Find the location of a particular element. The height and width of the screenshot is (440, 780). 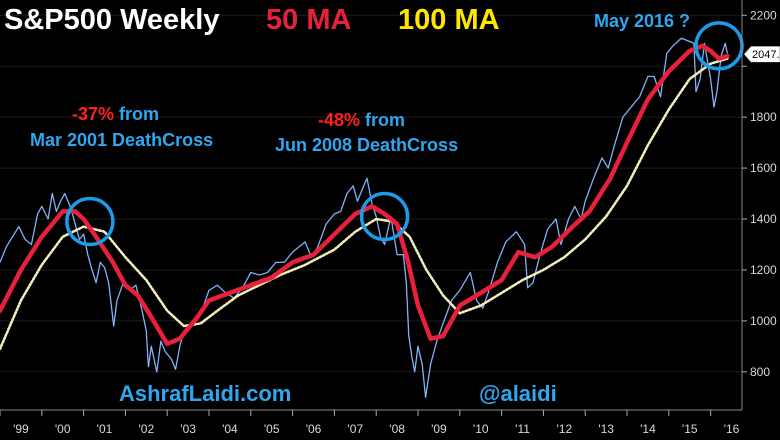

chart-title: S&P500 Weekly is located at coordinates (112, 20).